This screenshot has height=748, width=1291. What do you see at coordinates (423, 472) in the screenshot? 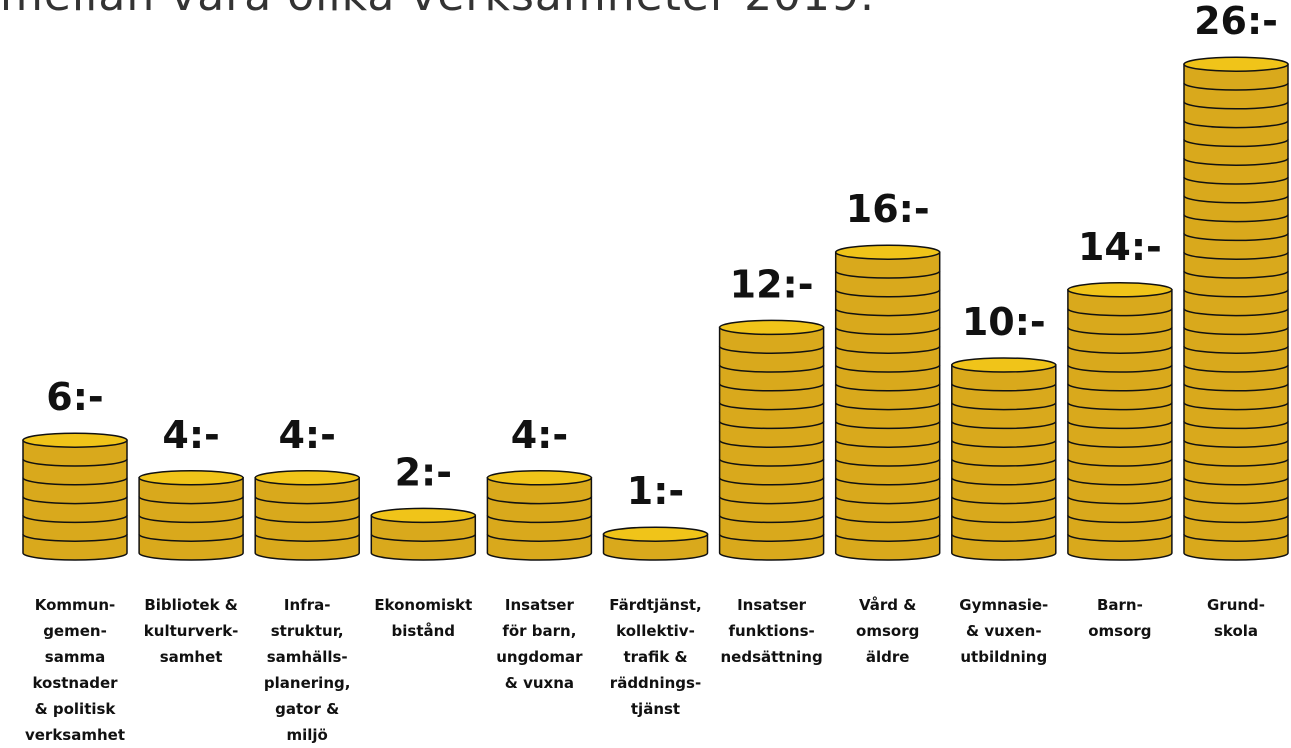
I see `value-label: 2:-` at bounding box center [423, 472].